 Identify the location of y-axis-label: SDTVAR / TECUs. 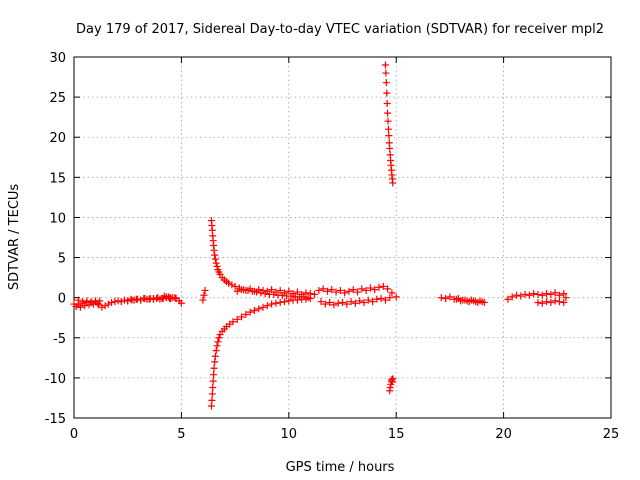
(14, 237).